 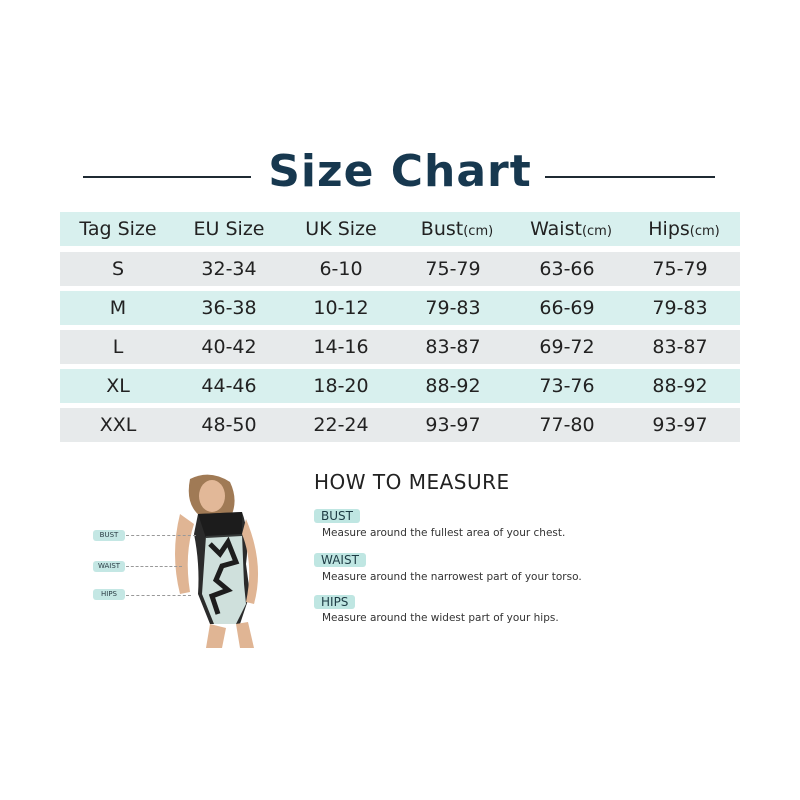 I want to click on table-cell: 44-46, so click(x=229, y=386).